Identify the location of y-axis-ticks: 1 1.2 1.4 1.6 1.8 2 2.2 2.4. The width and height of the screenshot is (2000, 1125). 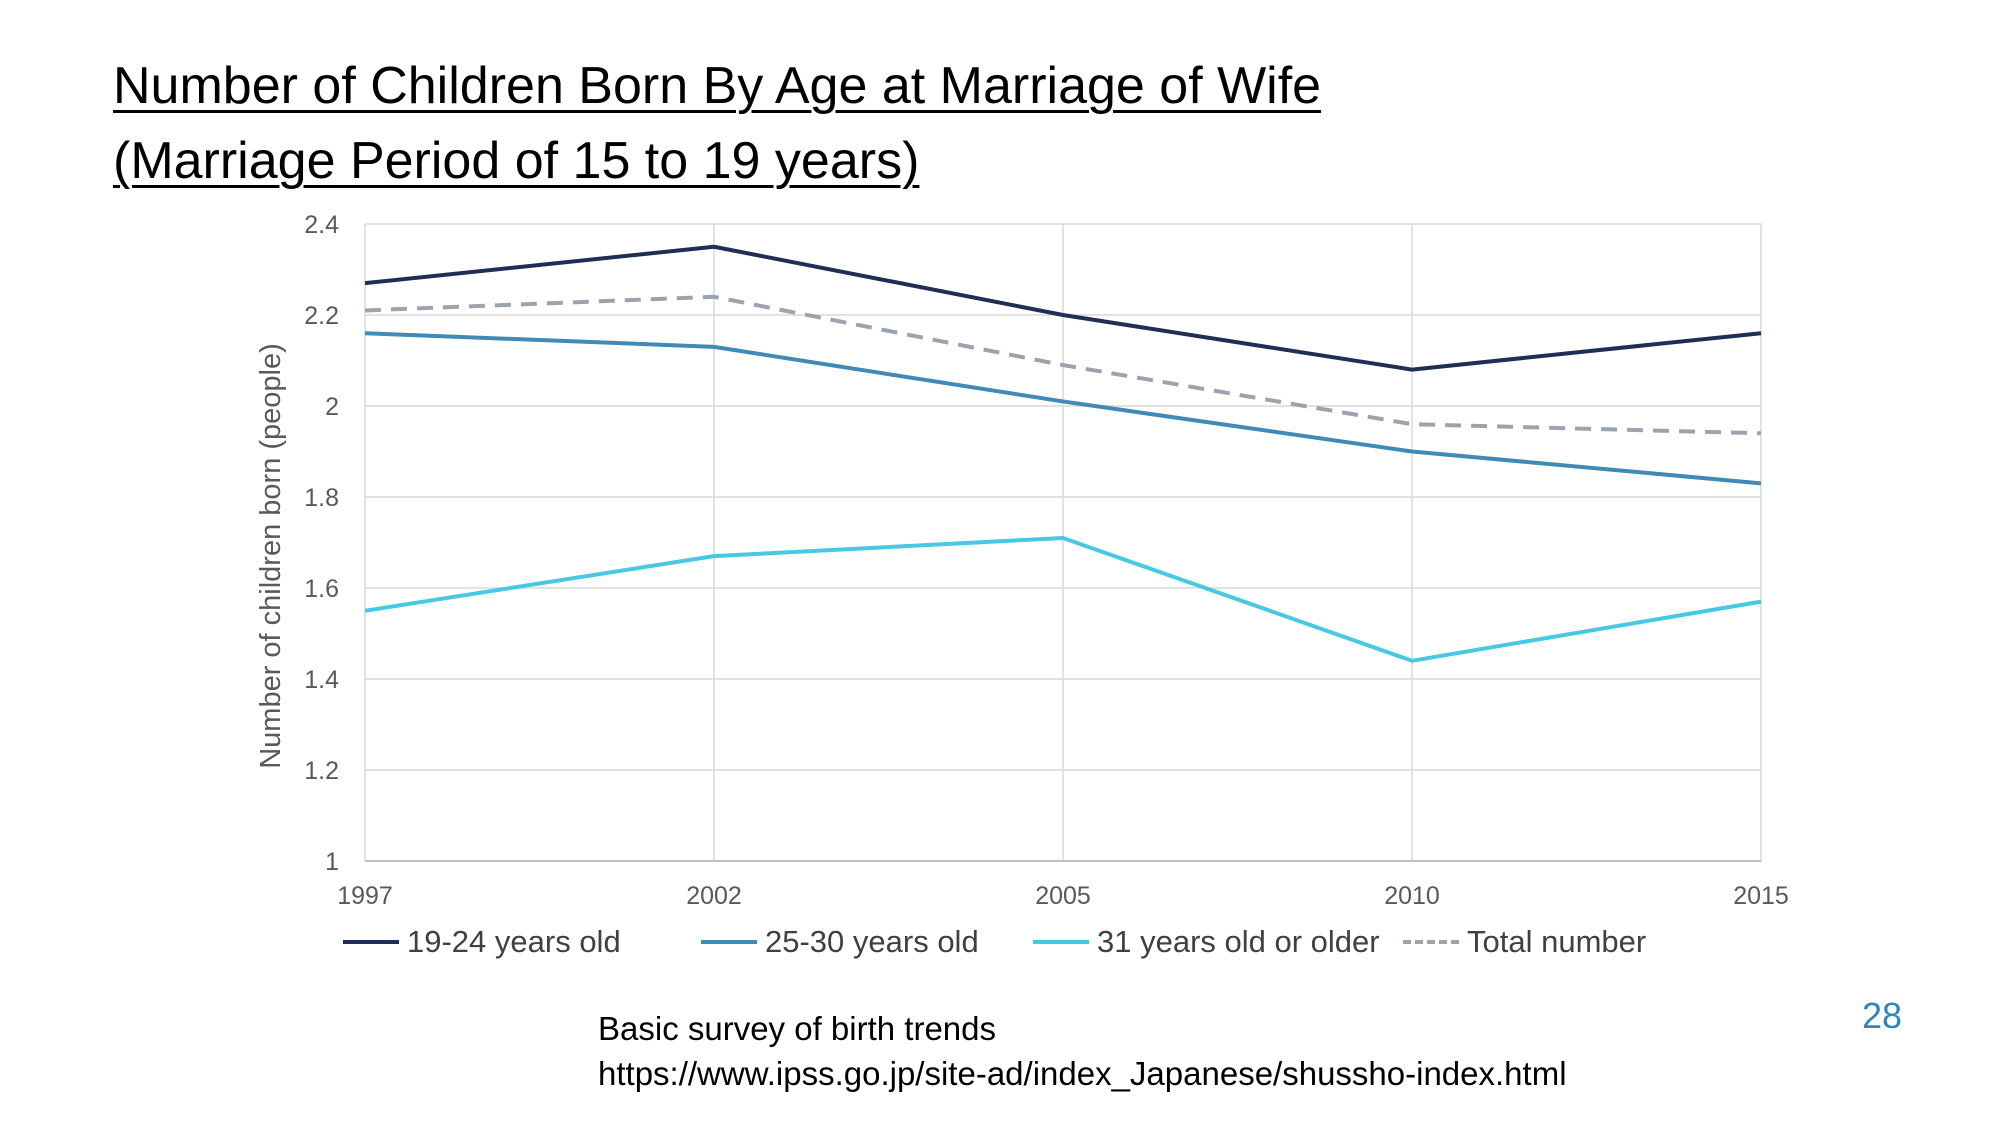
(321, 543).